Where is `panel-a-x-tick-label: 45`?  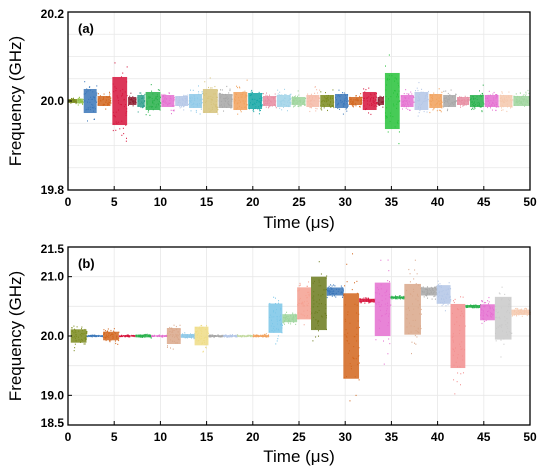
panel-a-x-tick-label: 45 is located at coordinates (484, 202).